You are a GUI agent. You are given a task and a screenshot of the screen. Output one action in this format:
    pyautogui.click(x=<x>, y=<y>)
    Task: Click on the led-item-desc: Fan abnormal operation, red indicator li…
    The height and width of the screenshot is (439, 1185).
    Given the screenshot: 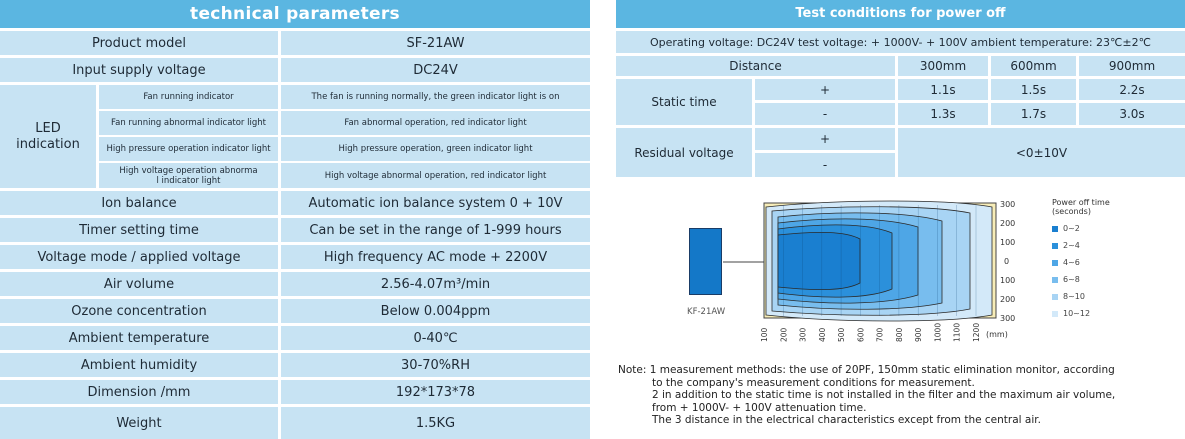 What is the action you would take?
    pyautogui.click(x=435, y=123)
    